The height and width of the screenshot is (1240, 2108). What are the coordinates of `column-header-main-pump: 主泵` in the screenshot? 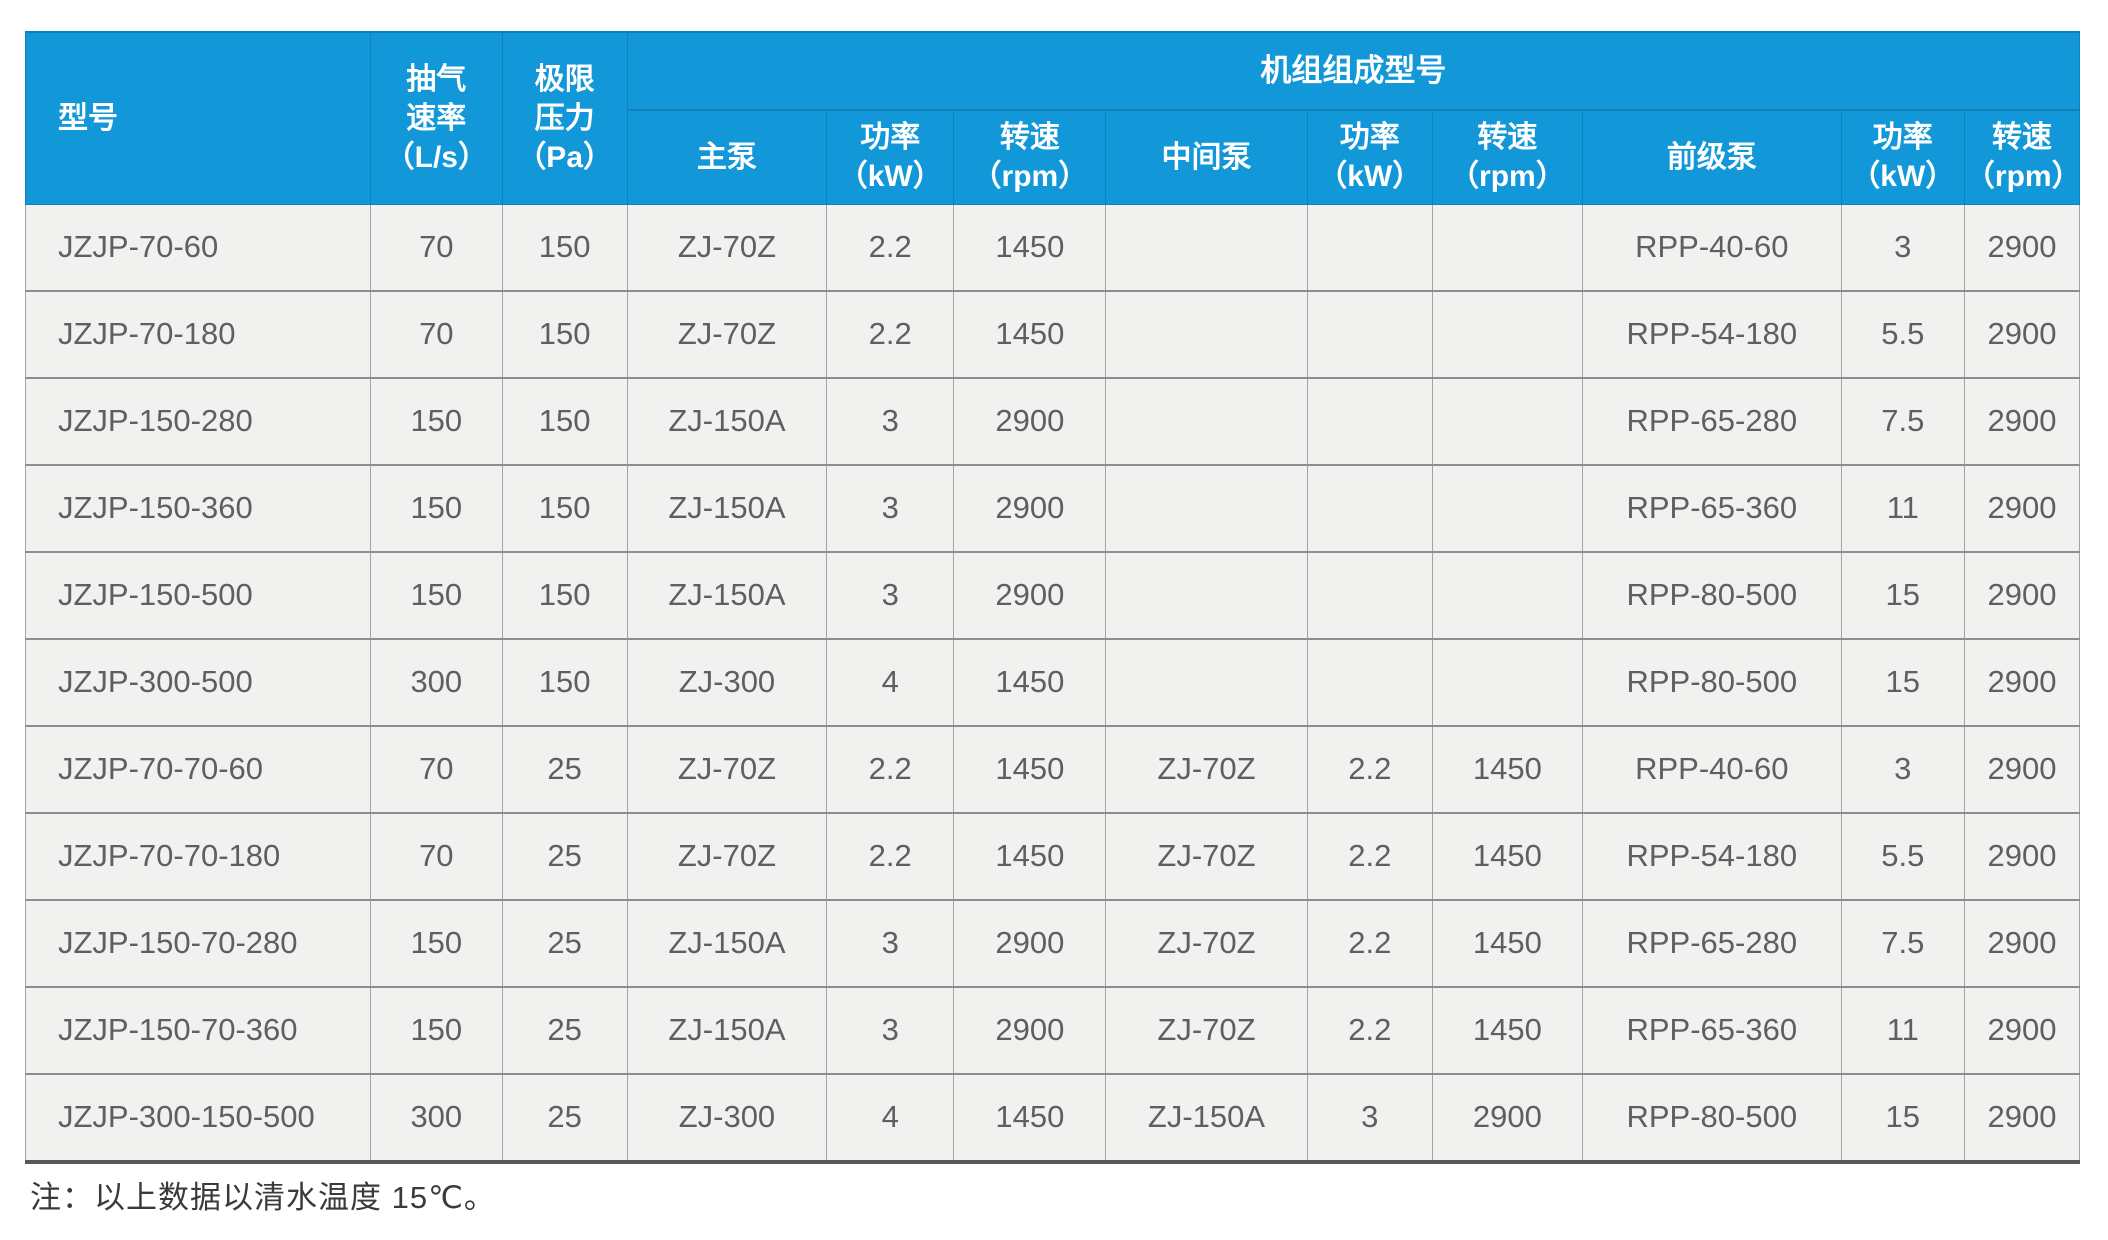 It's located at (727, 157).